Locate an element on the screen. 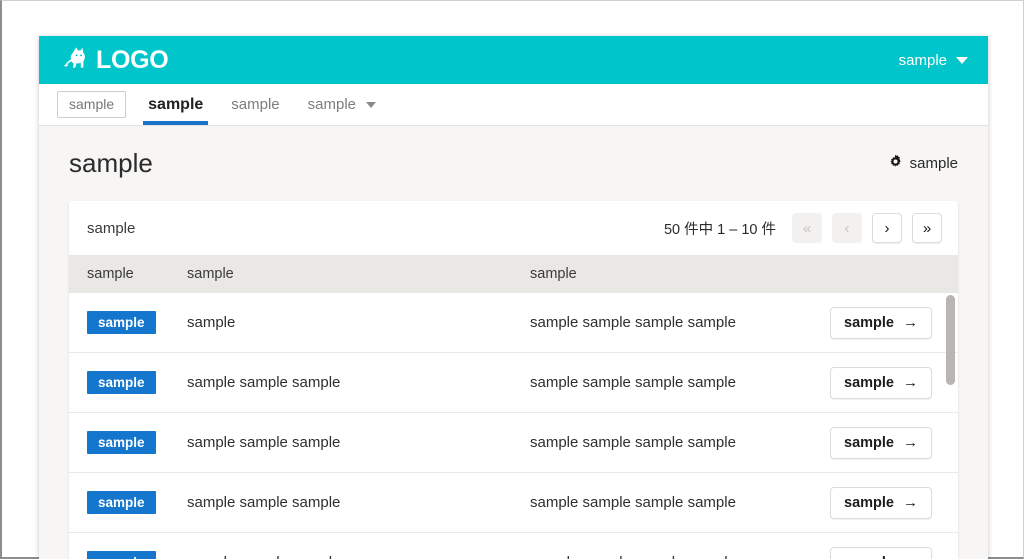  tab-1-active: sample is located at coordinates (175, 104).